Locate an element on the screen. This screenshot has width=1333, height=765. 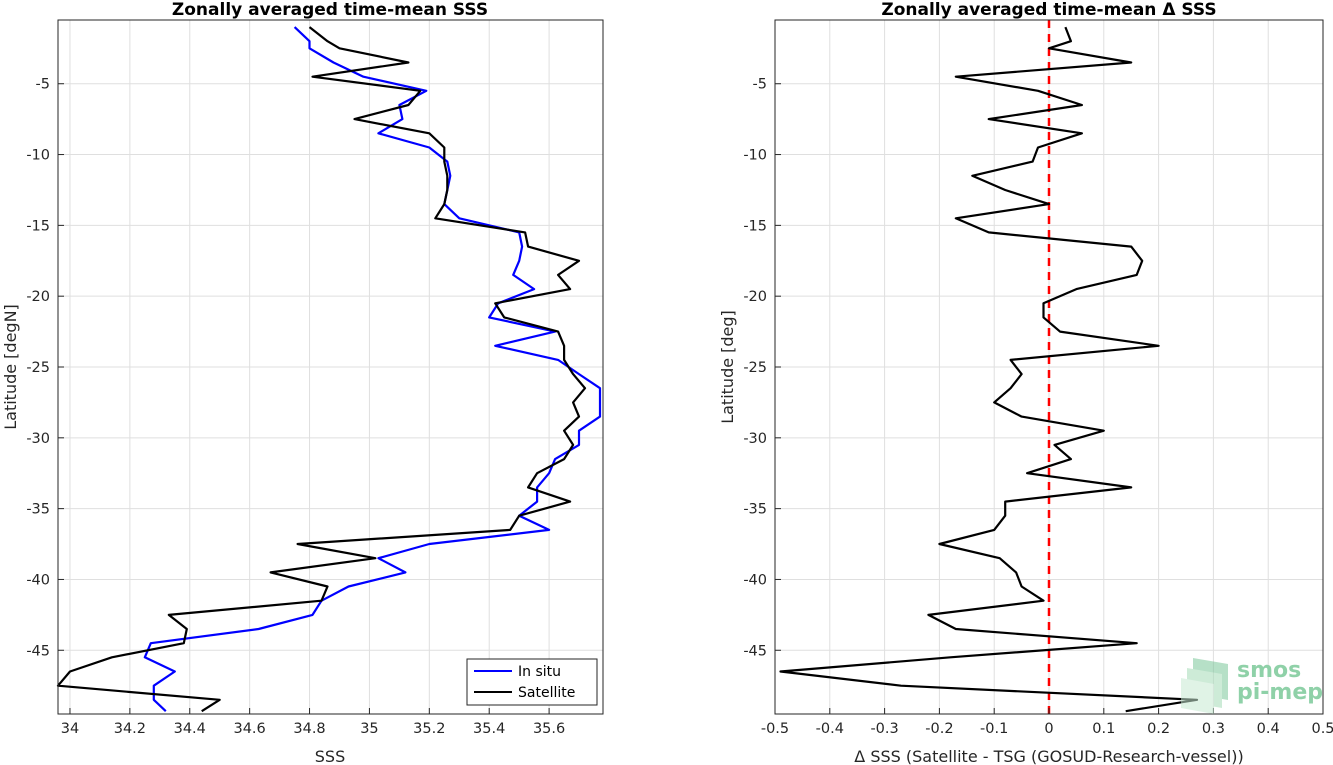
left-x-axis-label: SSS is located at coordinates (330, 756).